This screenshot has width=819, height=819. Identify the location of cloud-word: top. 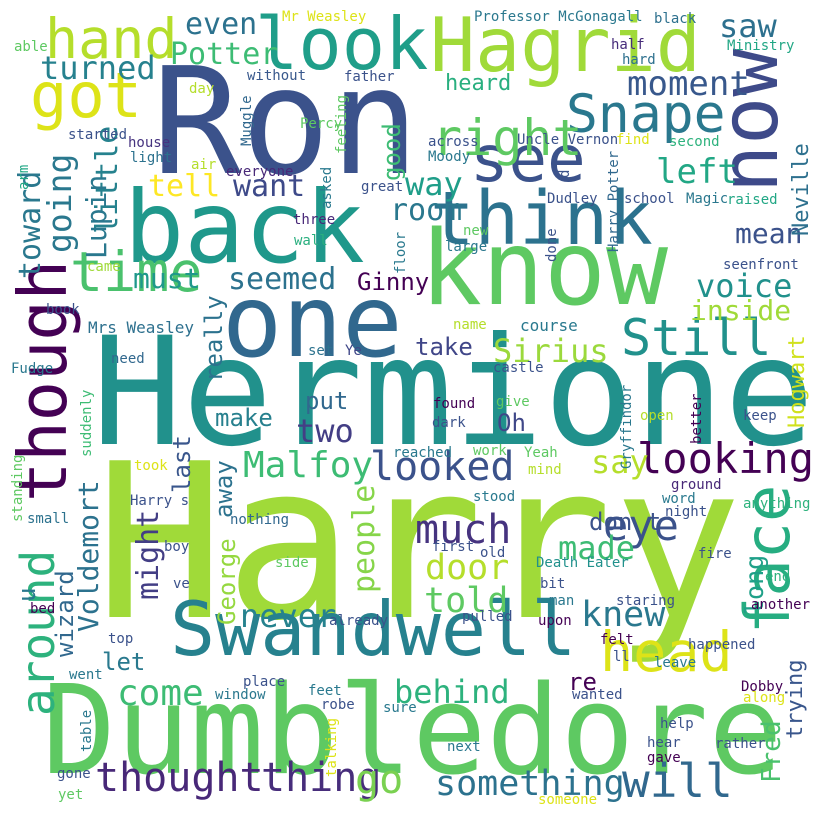
(120, 639).